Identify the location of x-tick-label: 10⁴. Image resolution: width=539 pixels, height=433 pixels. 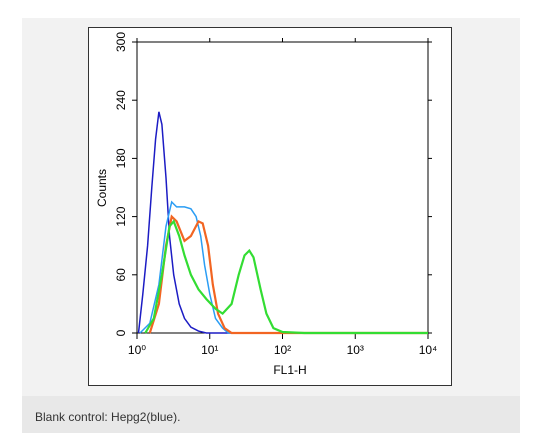
(428, 350).